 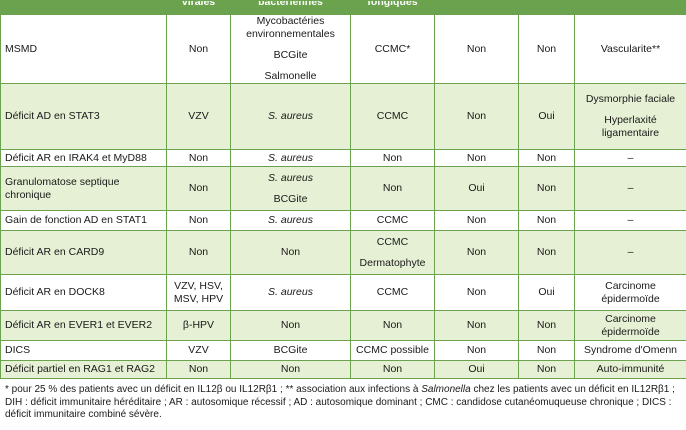 I want to click on row-label: Déficit AR en CARD9, so click(x=83, y=252).